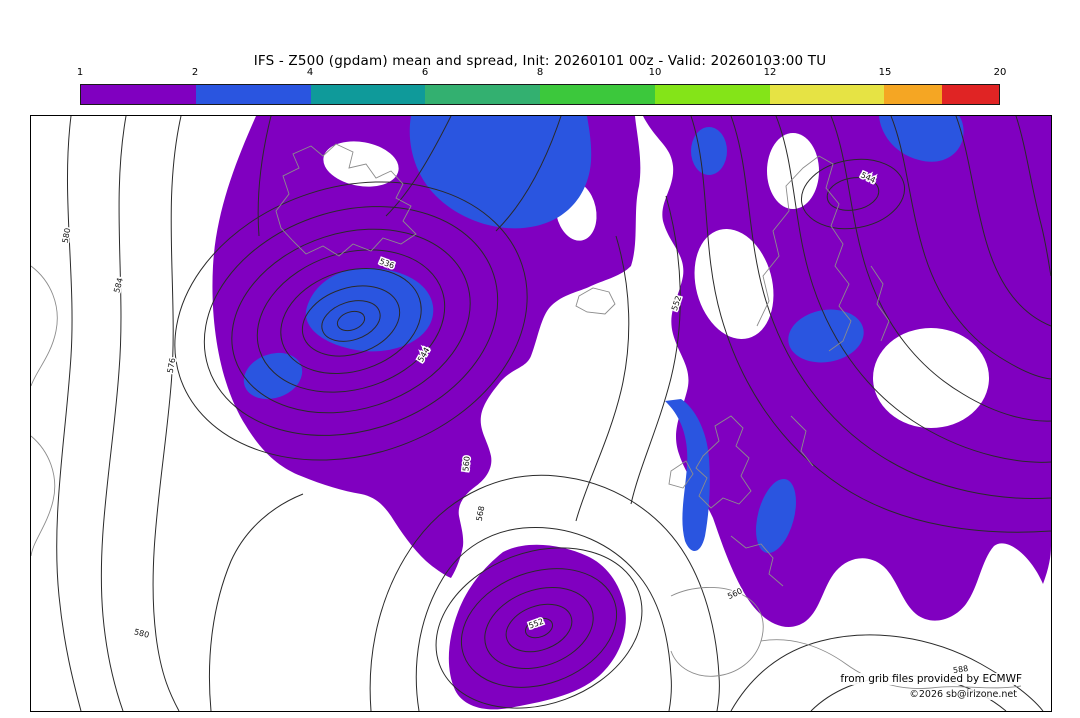 The image size is (1080, 718). I want to click on contour-value-label: 584, so click(118, 285).